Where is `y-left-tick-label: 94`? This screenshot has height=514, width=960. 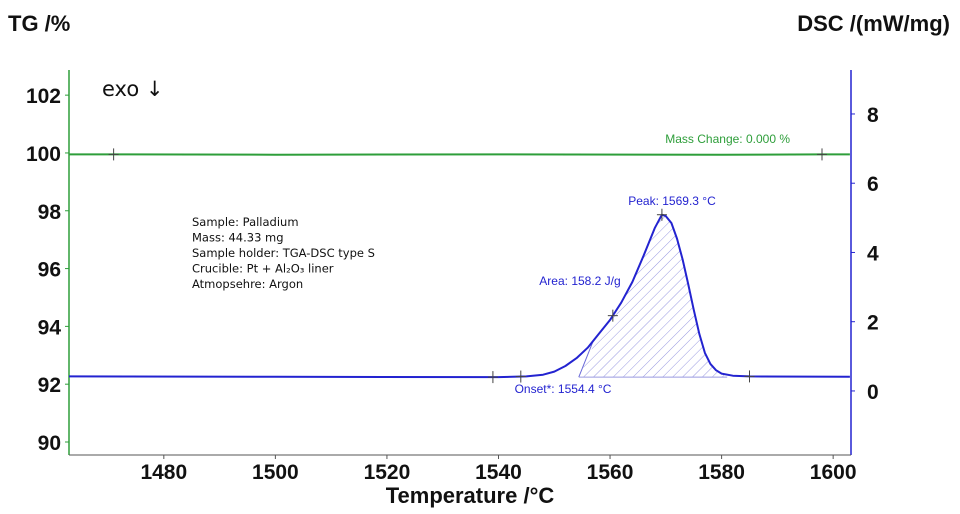
y-left-tick-label: 94 is located at coordinates (50, 327).